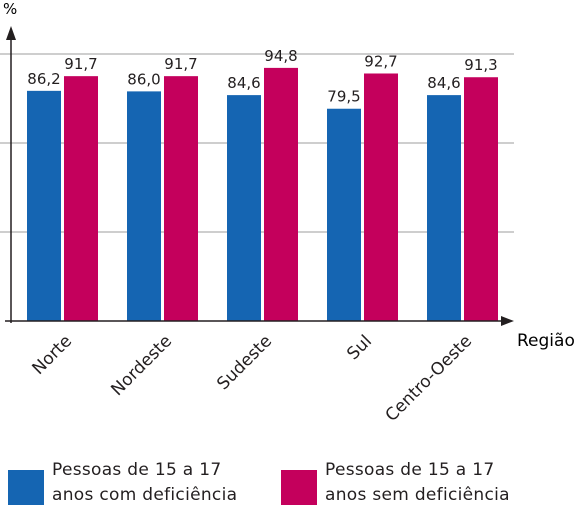 This screenshot has width=578, height=515. I want to click on value-label: 86,2, so click(43, 79).